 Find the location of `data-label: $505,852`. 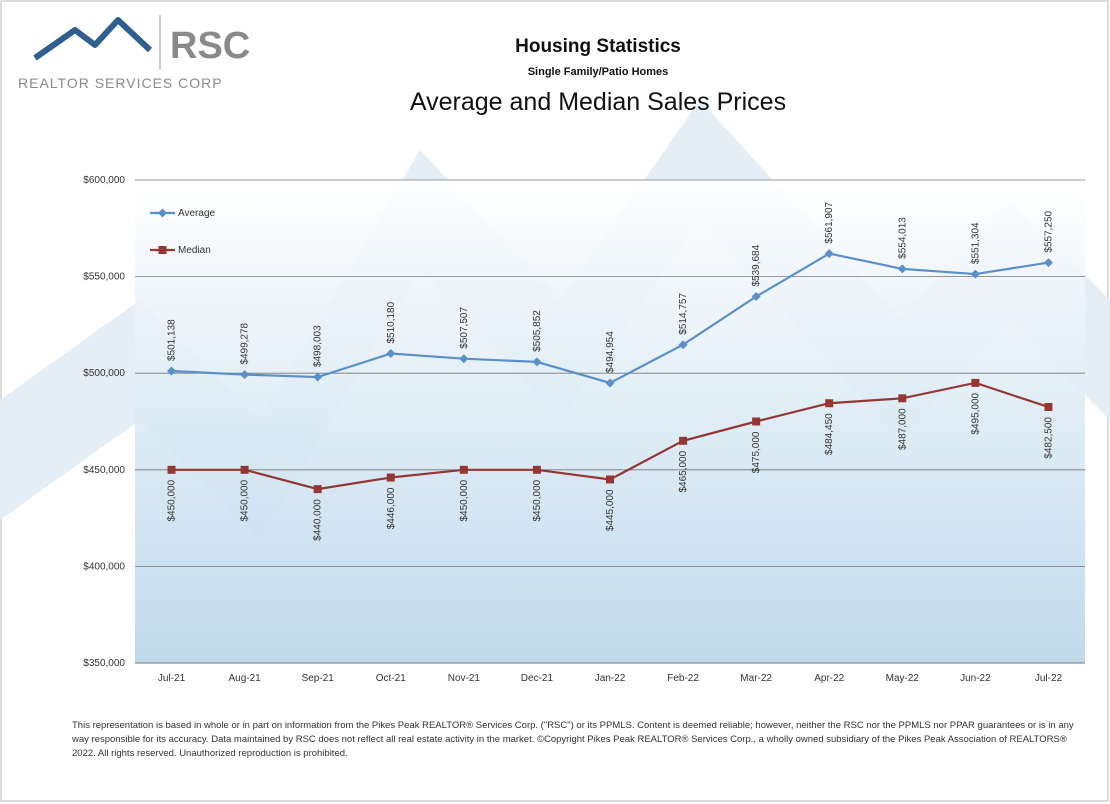

data-label: $505,852 is located at coordinates (537, 331).